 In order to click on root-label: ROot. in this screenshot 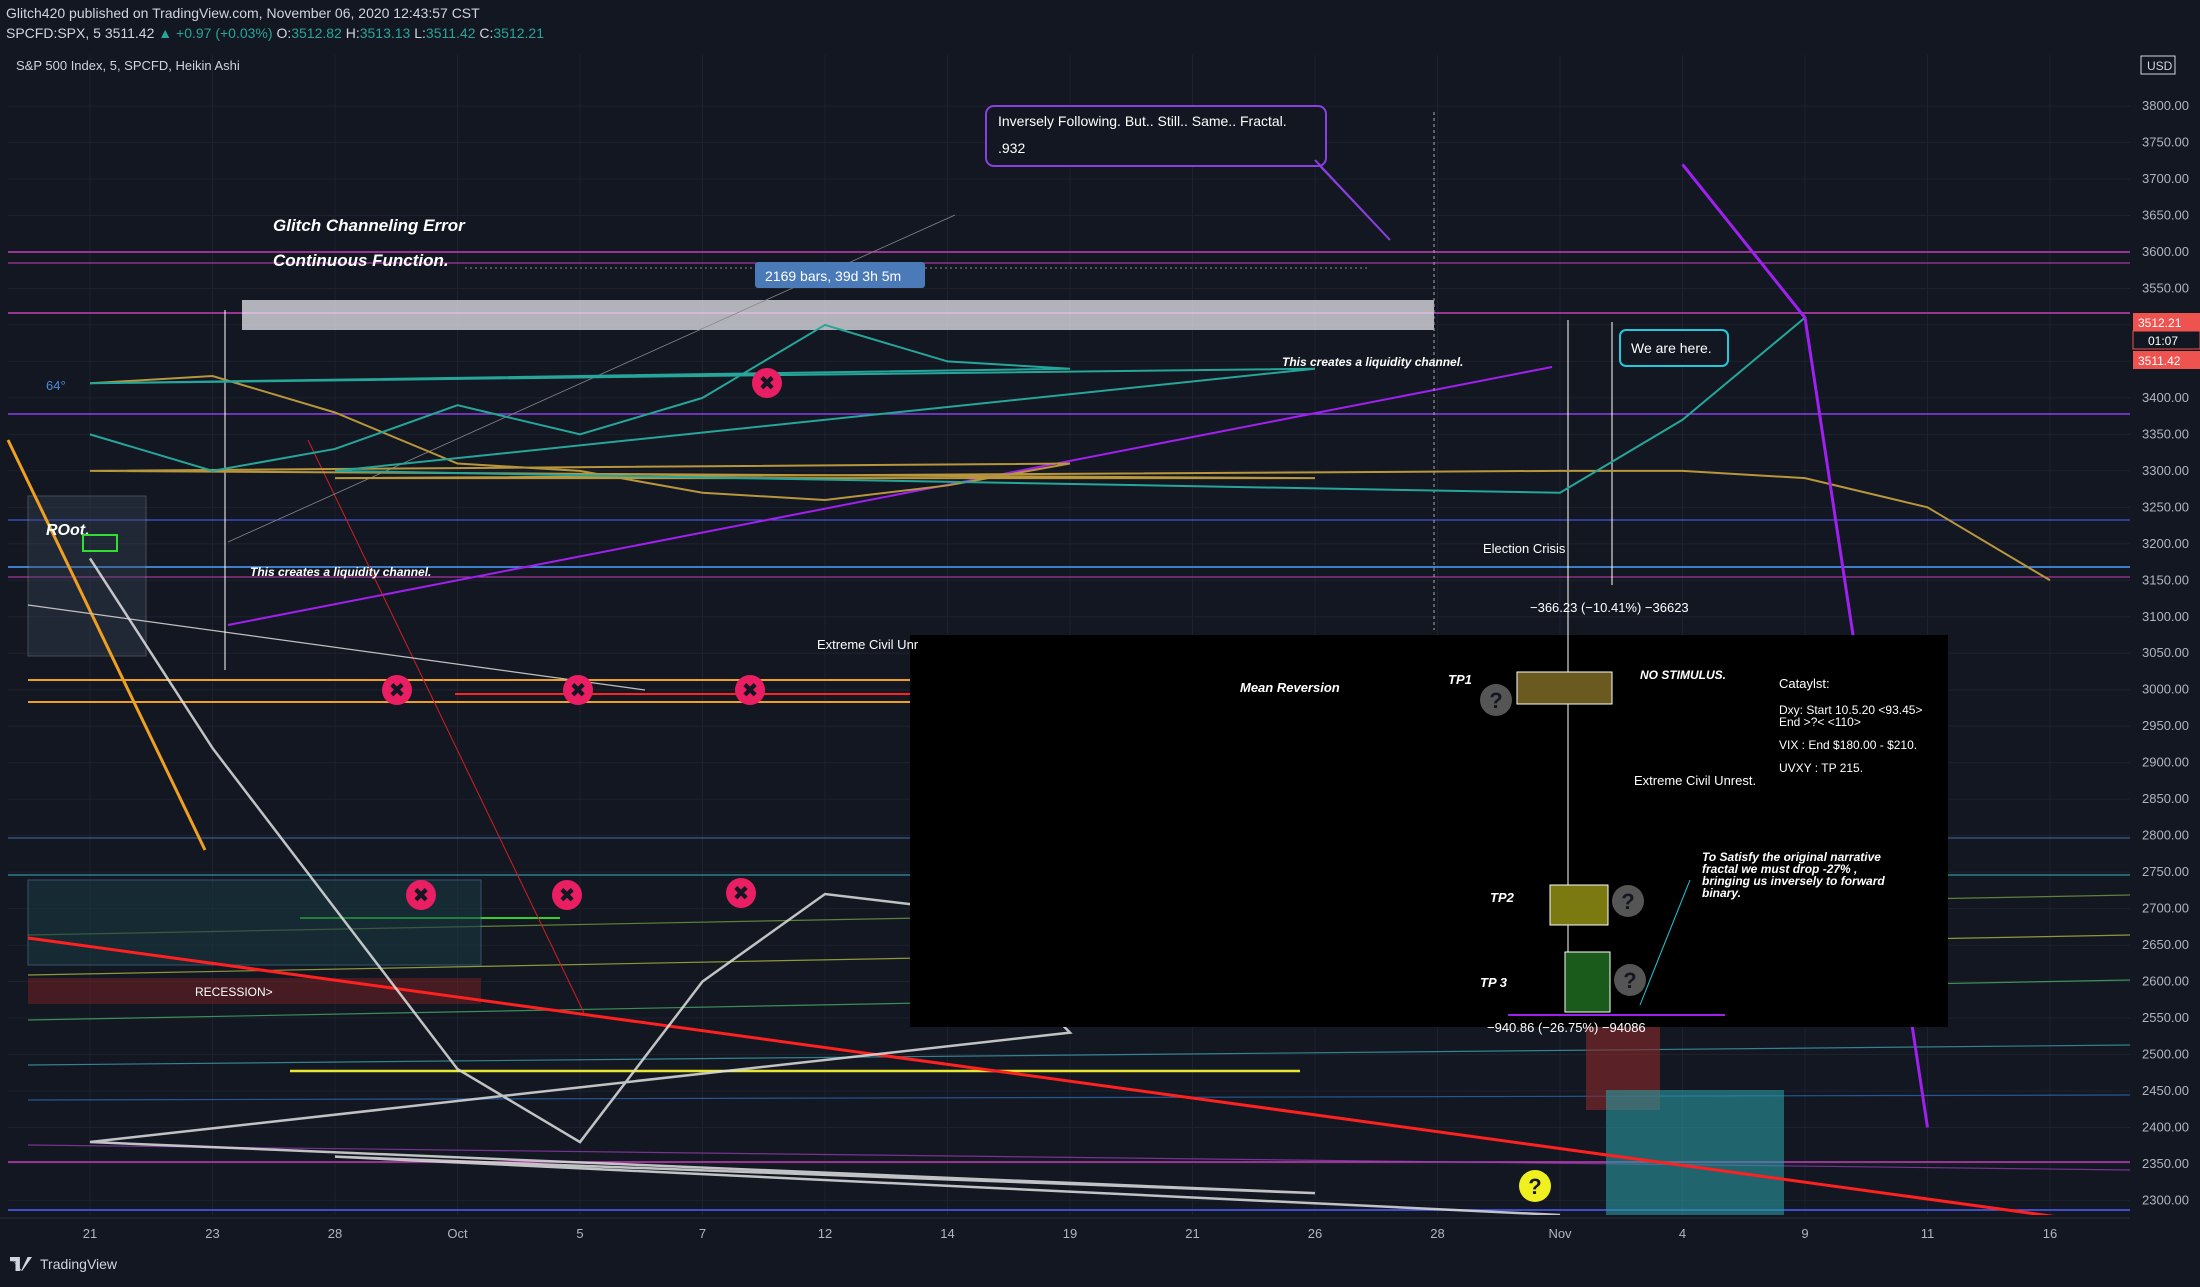, I will do `click(68, 530)`.